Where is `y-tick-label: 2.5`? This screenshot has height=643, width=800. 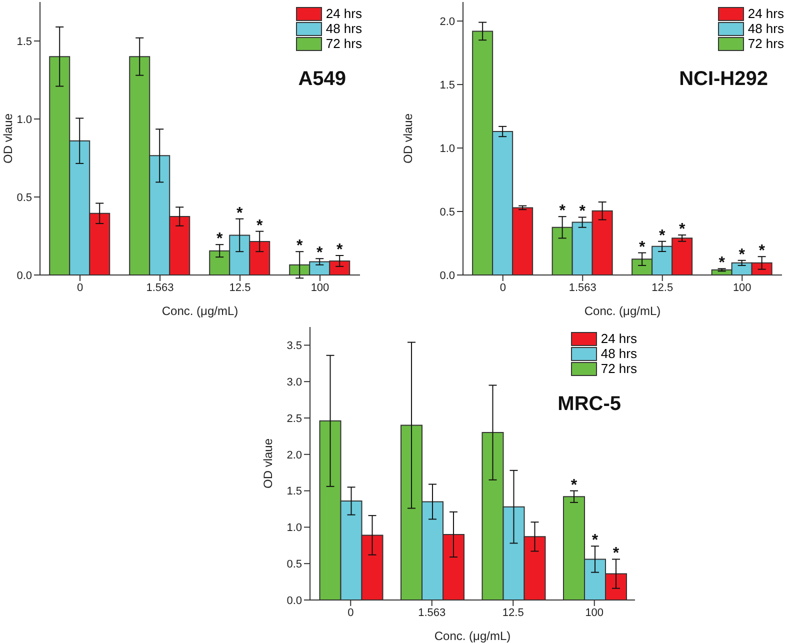
y-tick-label: 2.5 is located at coordinates (294, 418).